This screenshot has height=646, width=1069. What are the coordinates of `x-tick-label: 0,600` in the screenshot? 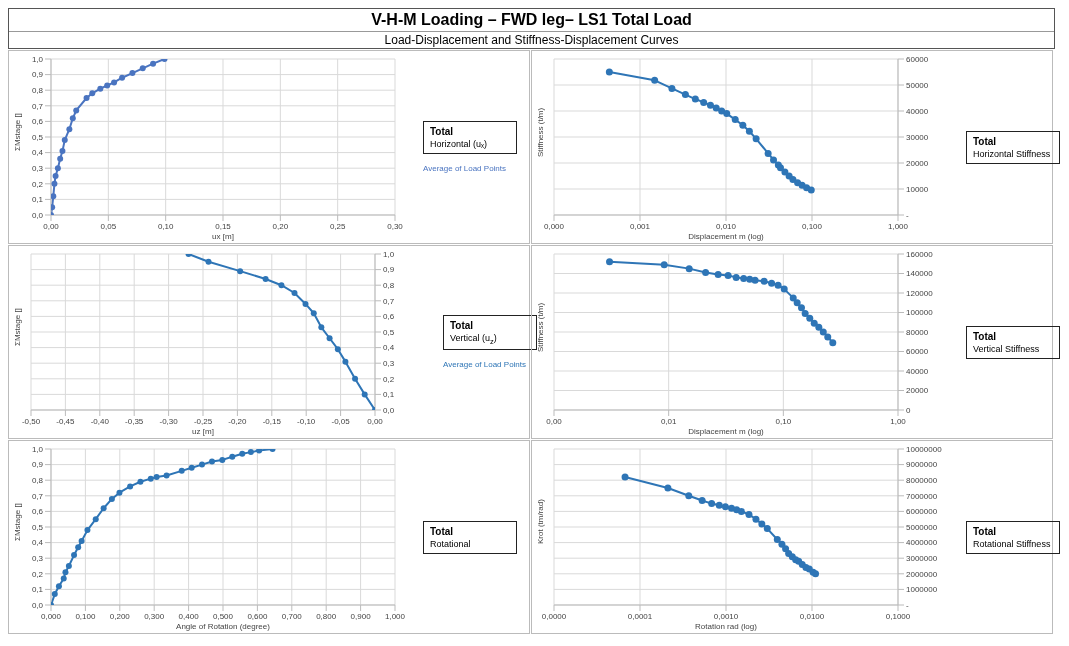 It's located at (257, 616).